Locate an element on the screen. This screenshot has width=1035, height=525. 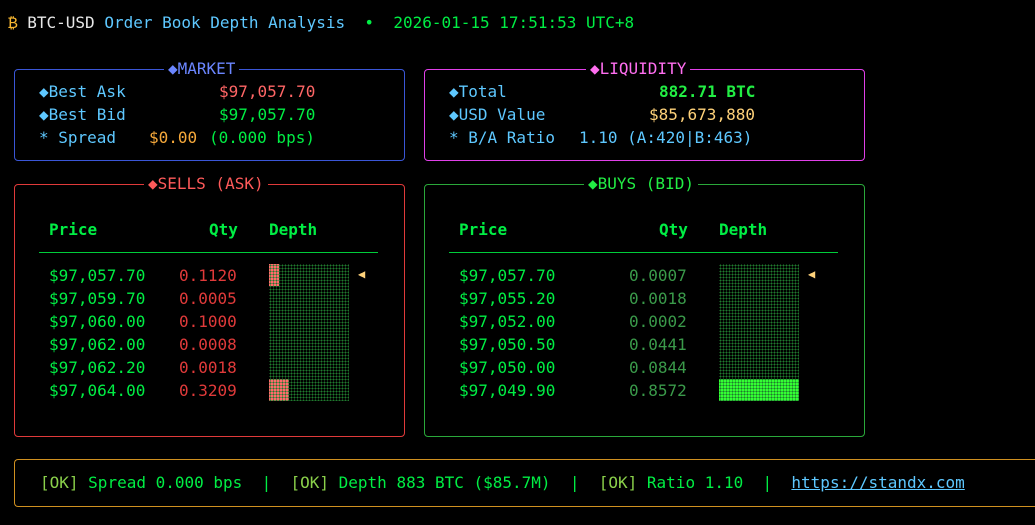
ba-ratio-label: * B/A Ratio is located at coordinates (502, 137).